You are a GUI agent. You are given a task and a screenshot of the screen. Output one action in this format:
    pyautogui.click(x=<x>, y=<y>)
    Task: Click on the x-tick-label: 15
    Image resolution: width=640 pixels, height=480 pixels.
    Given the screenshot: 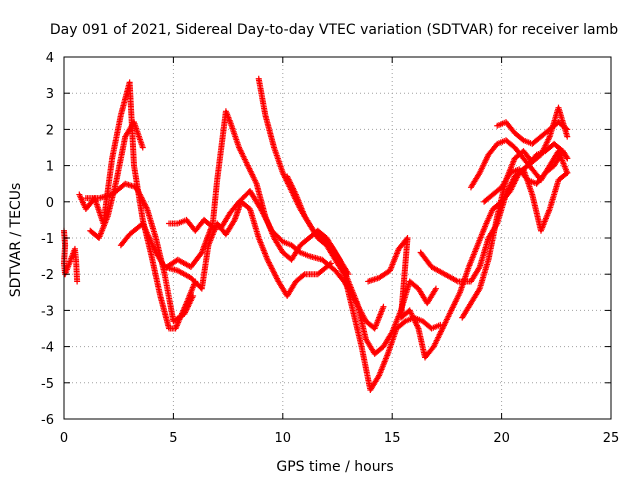 What is the action you would take?
    pyautogui.click(x=392, y=438)
    